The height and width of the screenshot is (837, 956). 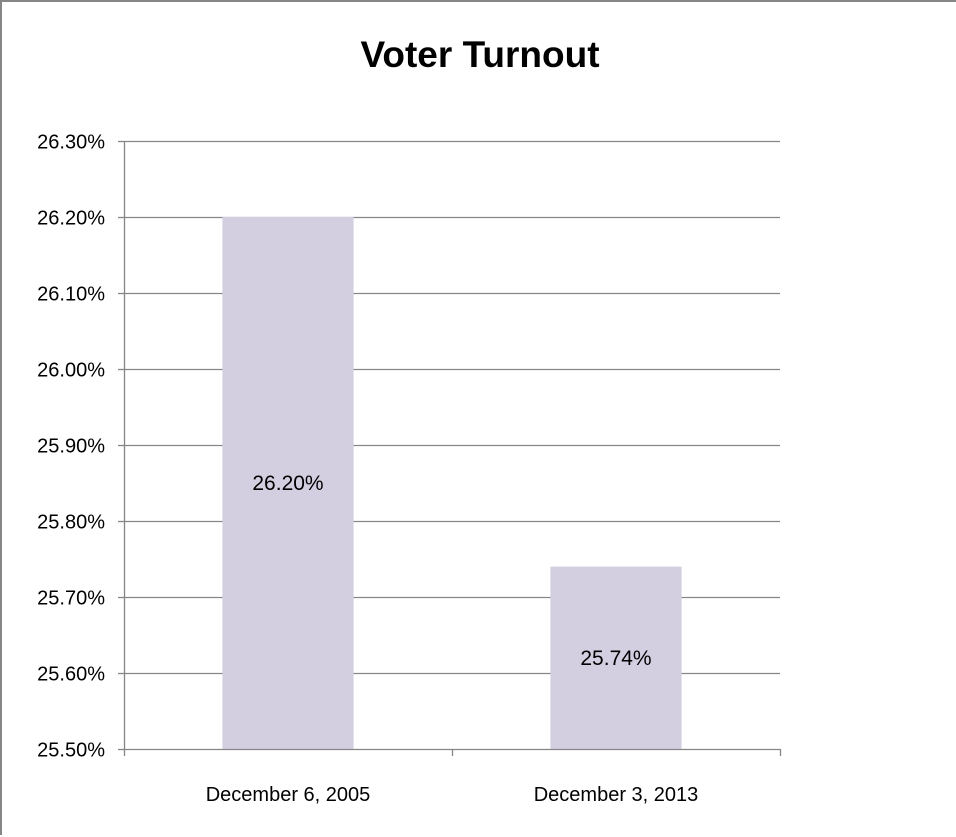 I want to click on data-label: 26.20%, so click(x=287, y=483).